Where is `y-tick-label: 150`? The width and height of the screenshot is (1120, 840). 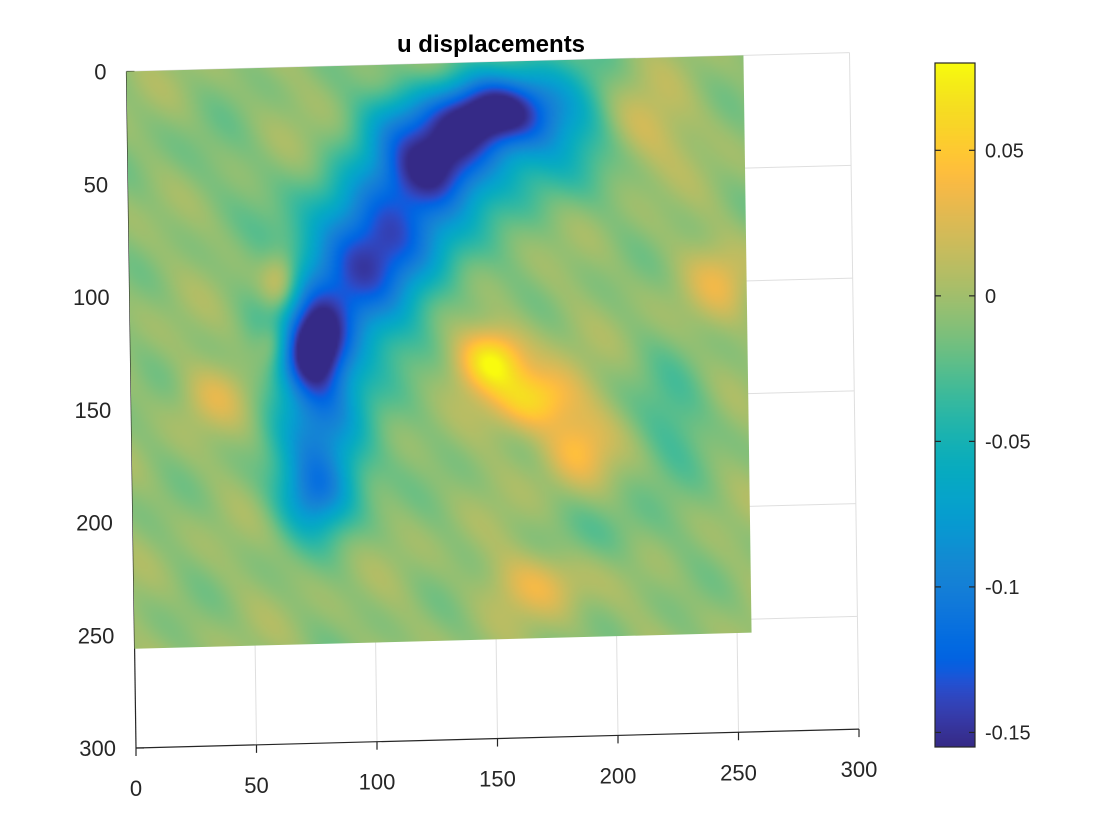 y-tick-label: 150 is located at coordinates (93, 410).